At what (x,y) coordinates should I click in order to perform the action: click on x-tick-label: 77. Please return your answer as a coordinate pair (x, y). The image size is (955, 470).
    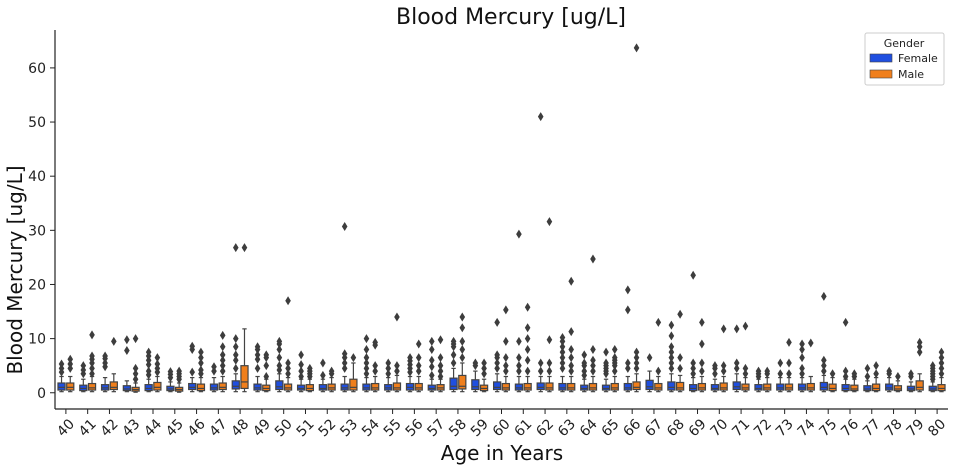
    Looking at the image, I should click on (872, 428).